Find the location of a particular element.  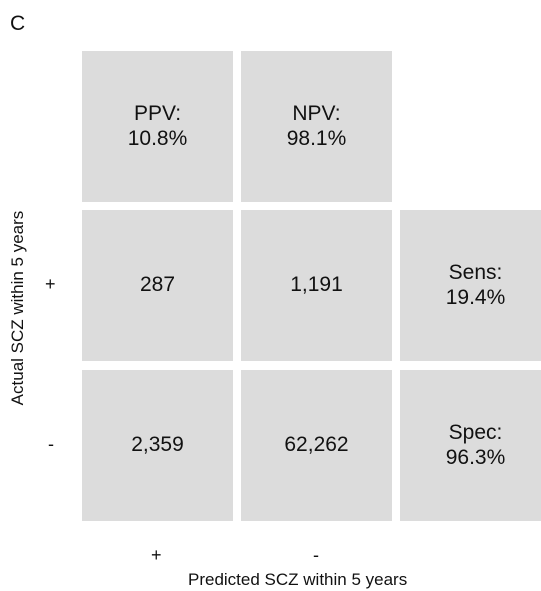

matrix-cell-tn: 62,262 is located at coordinates (316, 445).